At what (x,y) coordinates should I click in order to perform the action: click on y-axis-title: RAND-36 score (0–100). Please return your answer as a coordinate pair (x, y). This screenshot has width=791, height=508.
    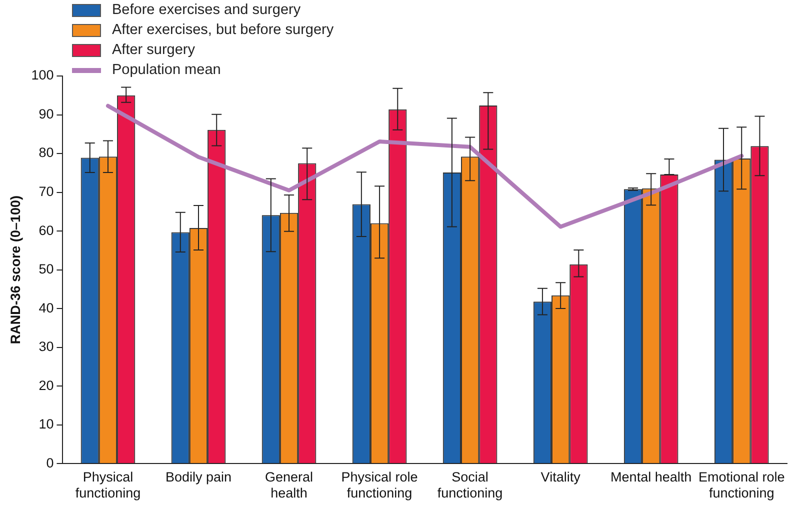
    Looking at the image, I should click on (15, 270).